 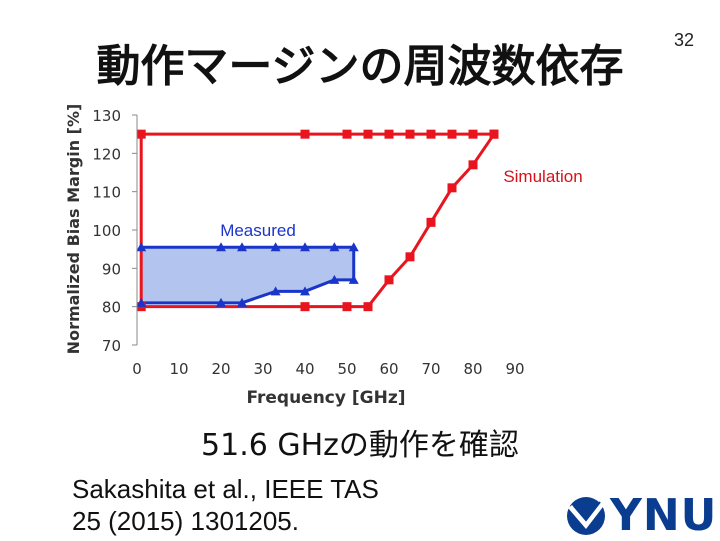 What do you see at coordinates (542, 176) in the screenshot?
I see `simulation-series-label: Simulation` at bounding box center [542, 176].